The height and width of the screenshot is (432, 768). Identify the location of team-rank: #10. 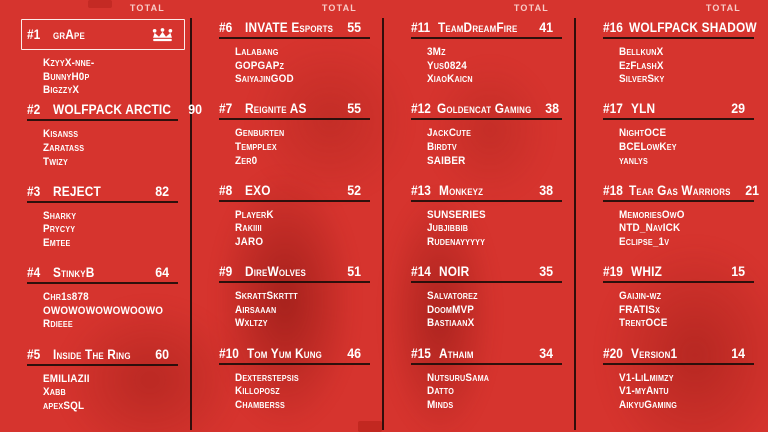
(229, 353).